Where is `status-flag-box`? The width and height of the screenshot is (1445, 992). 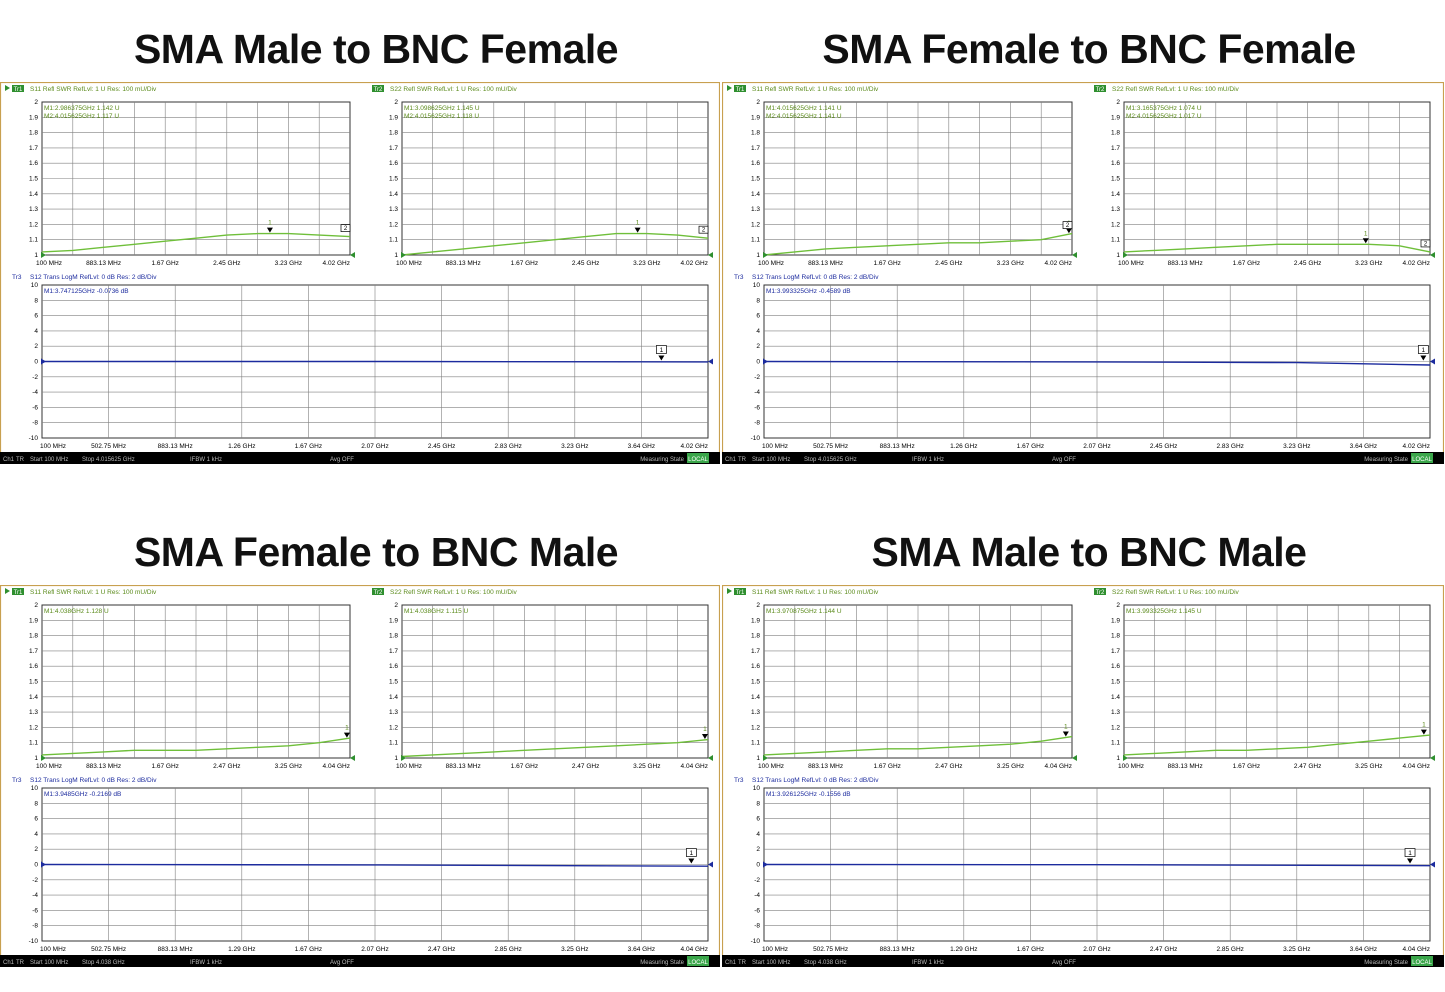
status-flag-box is located at coordinates (1422, 458).